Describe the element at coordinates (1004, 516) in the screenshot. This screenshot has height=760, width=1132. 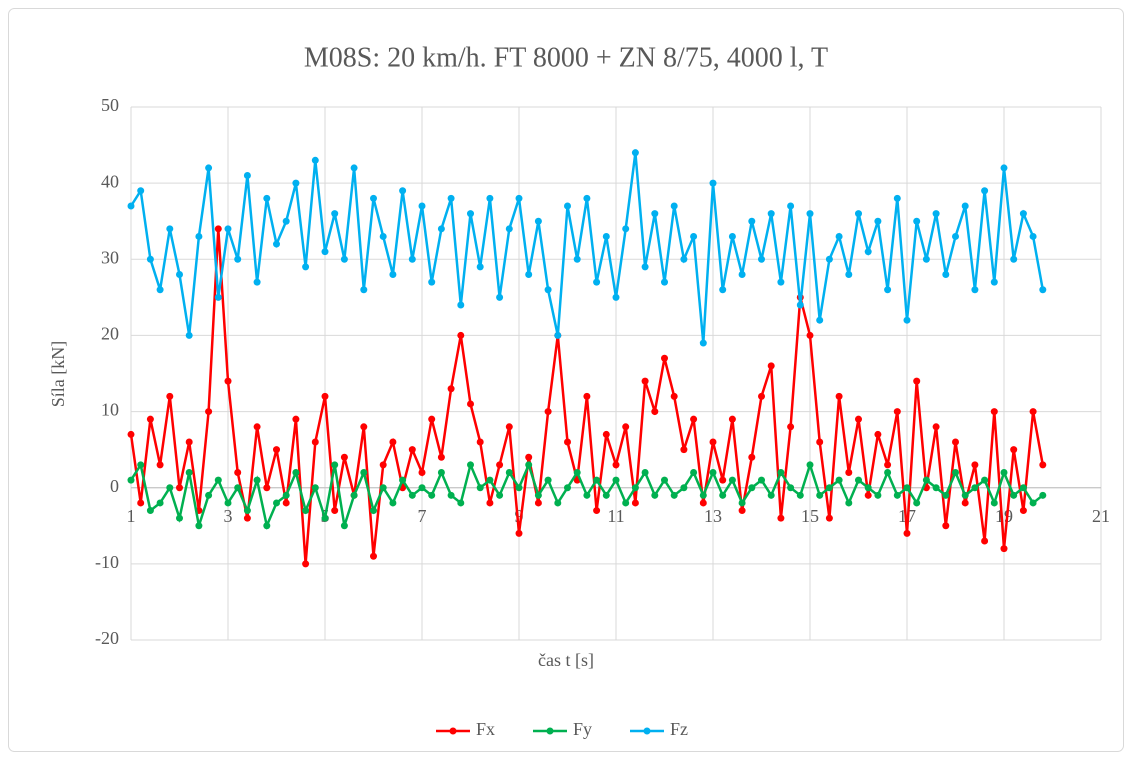
I see `x-tick-label: 19` at that location.